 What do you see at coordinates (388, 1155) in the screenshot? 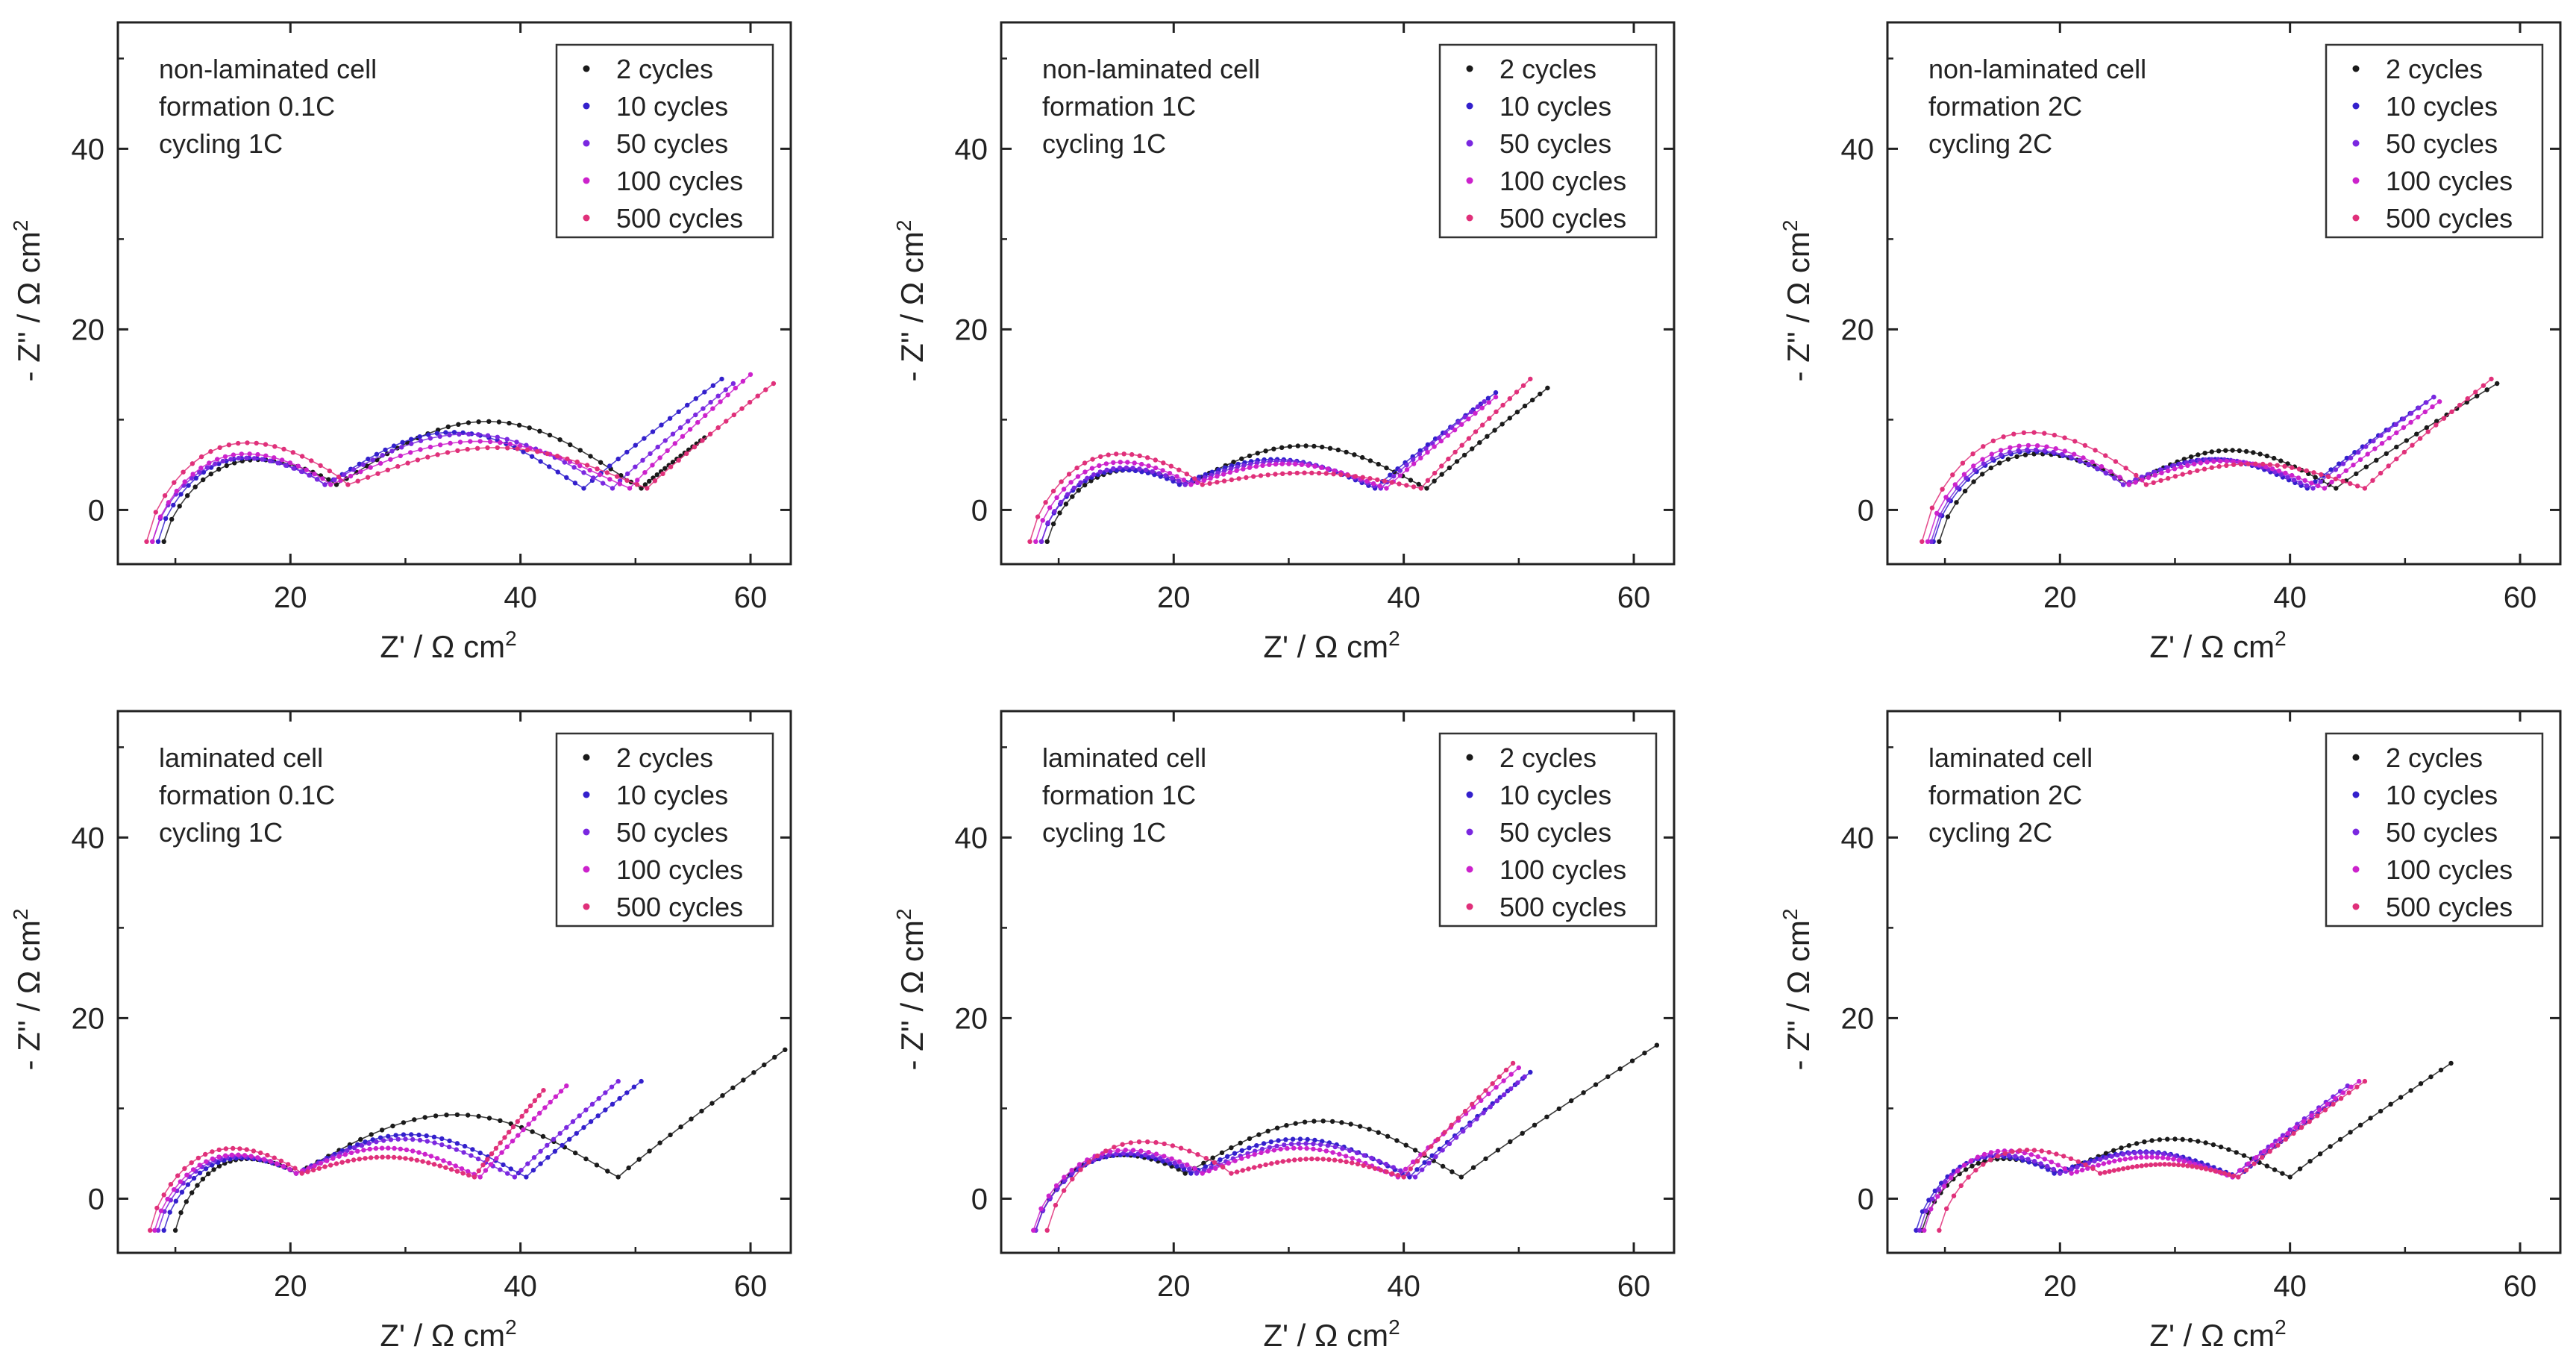
I see `series-50-cycles` at bounding box center [388, 1155].